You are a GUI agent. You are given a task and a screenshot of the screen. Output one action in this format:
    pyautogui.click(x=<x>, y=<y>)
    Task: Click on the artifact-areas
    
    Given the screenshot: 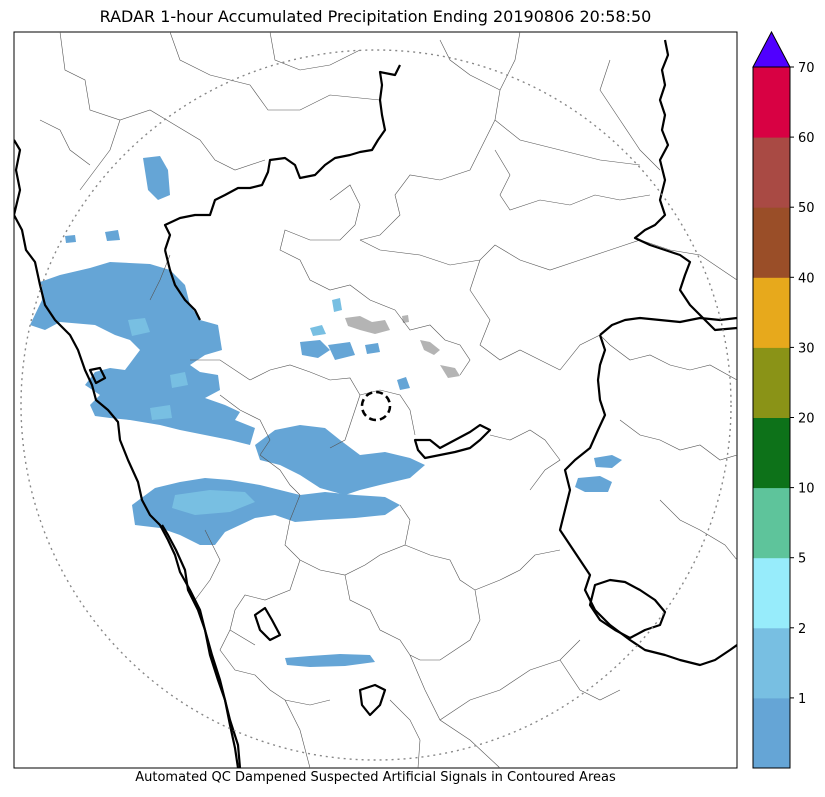 What is the action you would take?
    pyautogui.click(x=402, y=346)
    